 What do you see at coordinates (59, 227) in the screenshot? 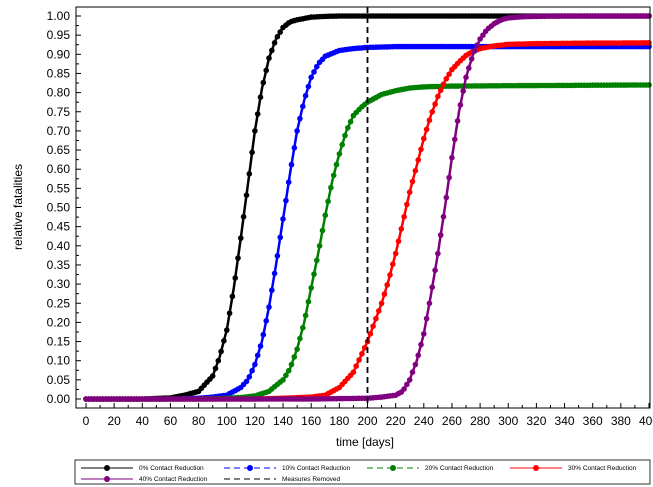
I see `y-tick-label: 0.45` at bounding box center [59, 227].